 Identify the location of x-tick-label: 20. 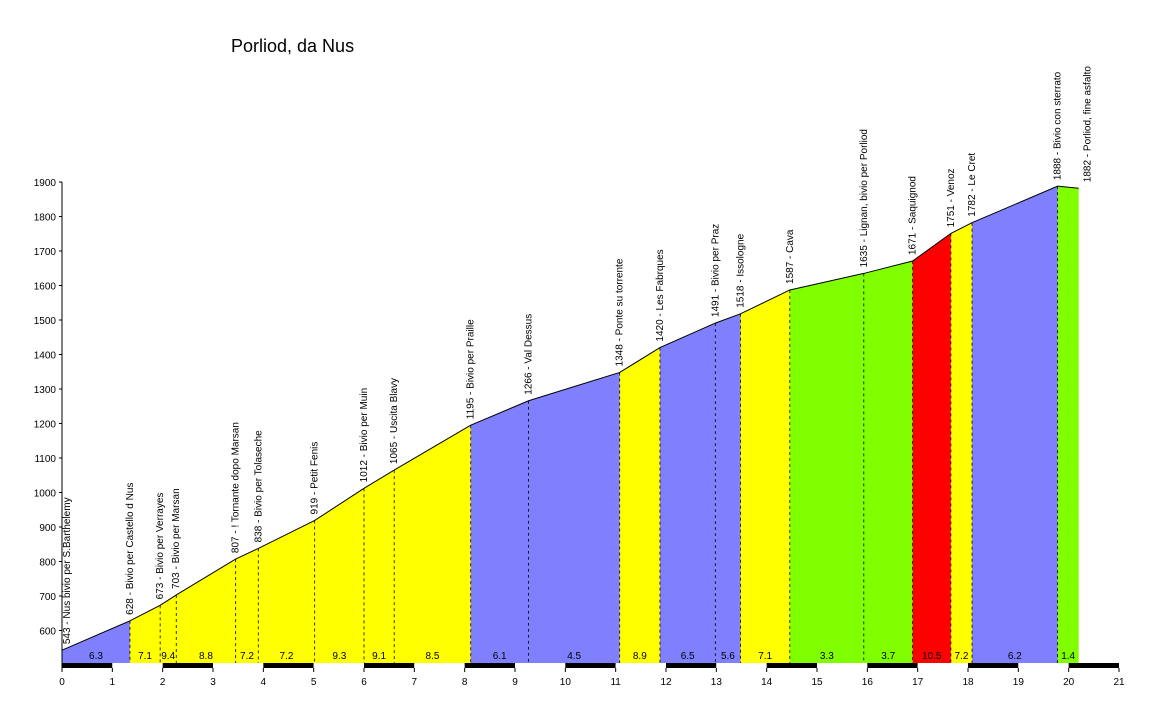
(1069, 682).